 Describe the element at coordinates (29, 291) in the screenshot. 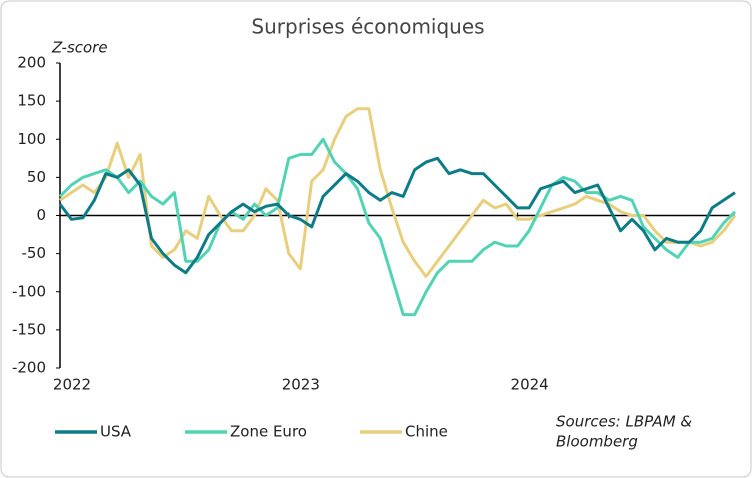

I see `y-tick-label: -100` at that location.